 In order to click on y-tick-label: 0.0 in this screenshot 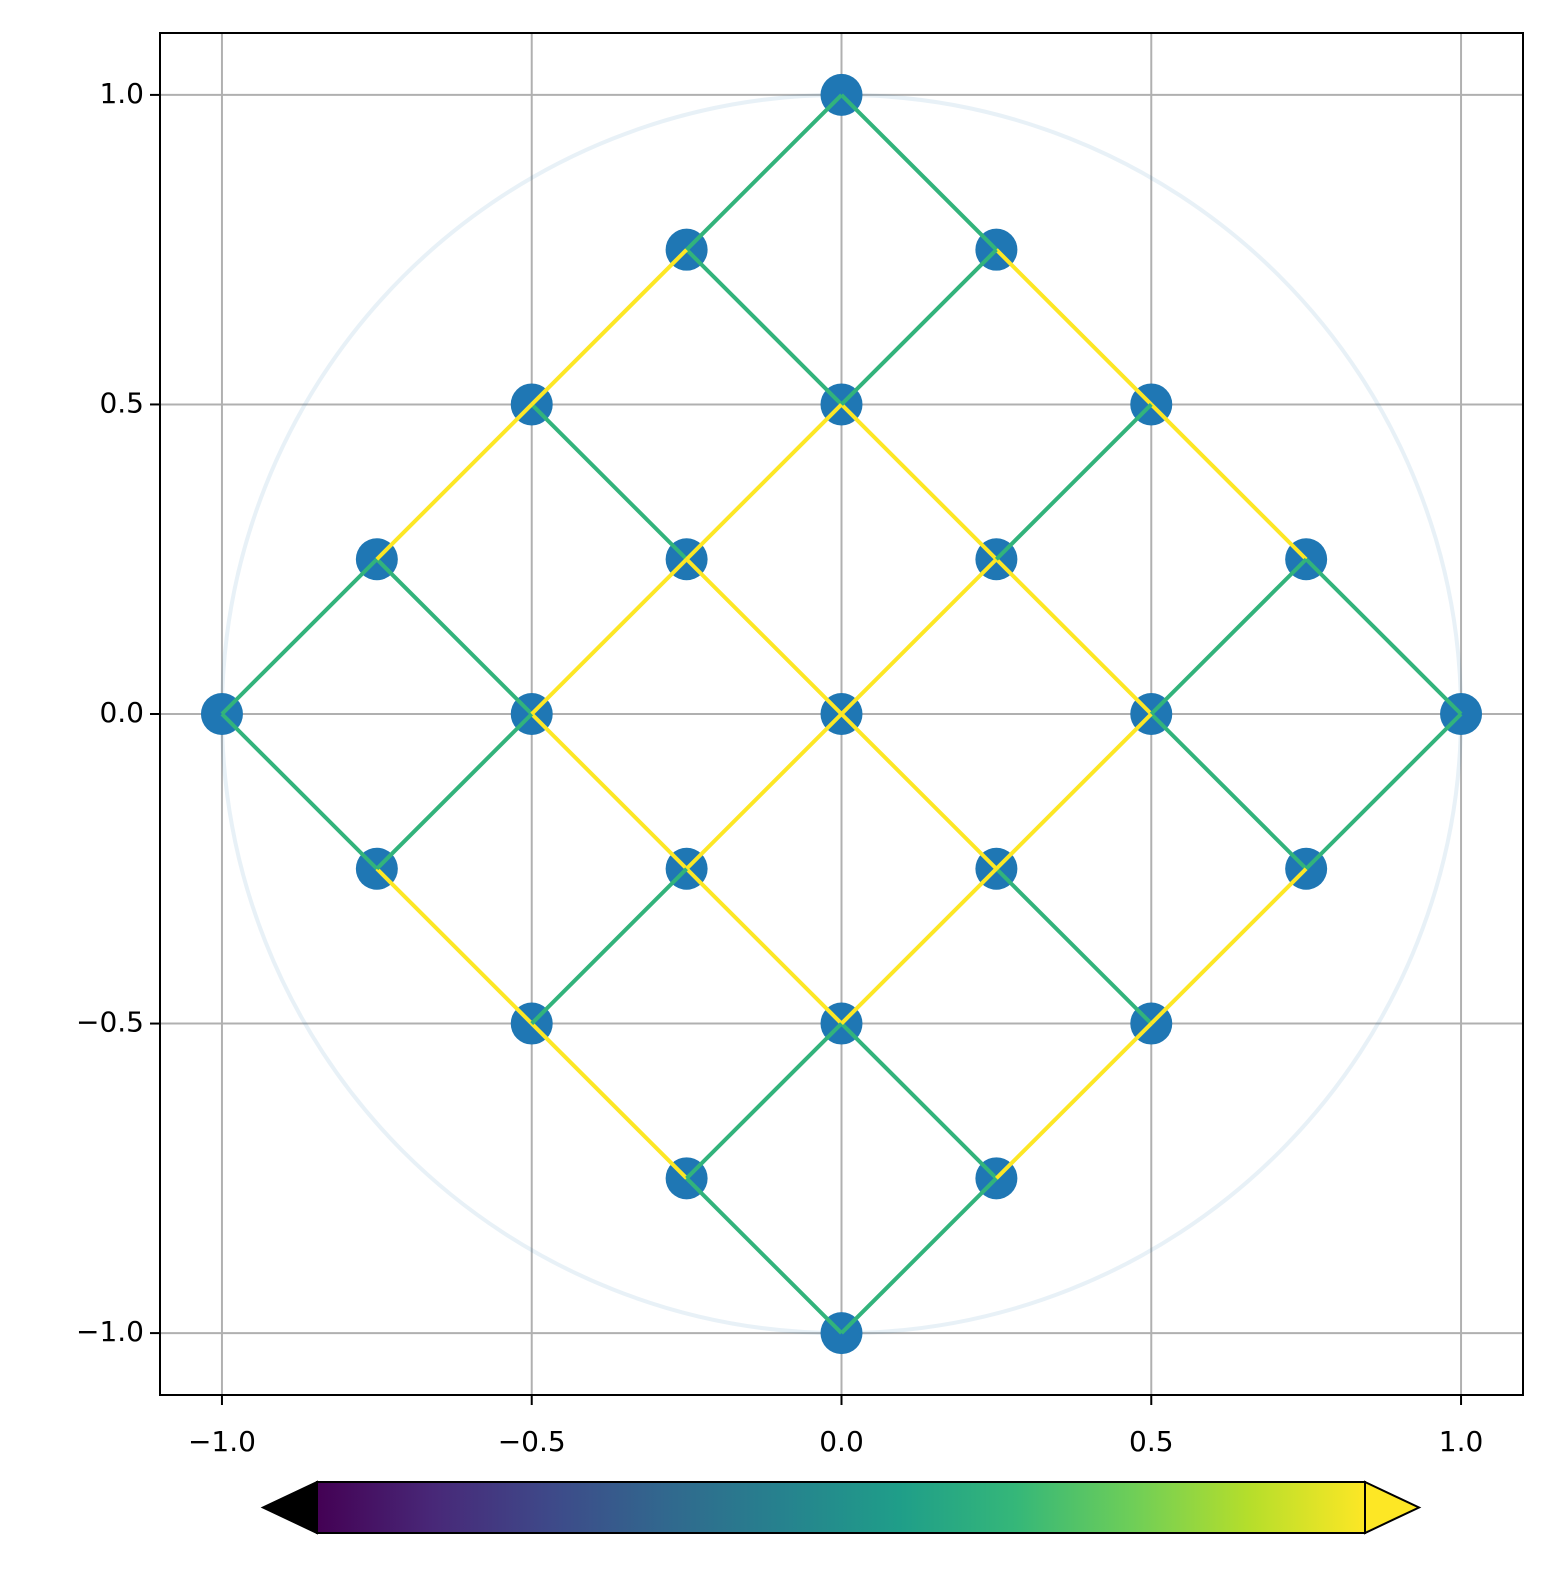, I will do `click(121, 712)`.